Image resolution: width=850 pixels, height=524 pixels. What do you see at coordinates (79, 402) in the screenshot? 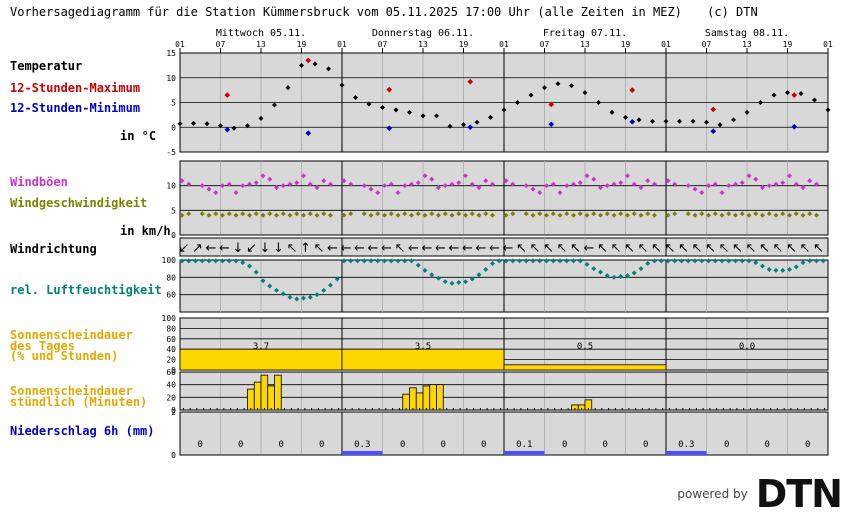
I see `label-sonne-std-2: stündlich (Minuten)` at bounding box center [79, 402].